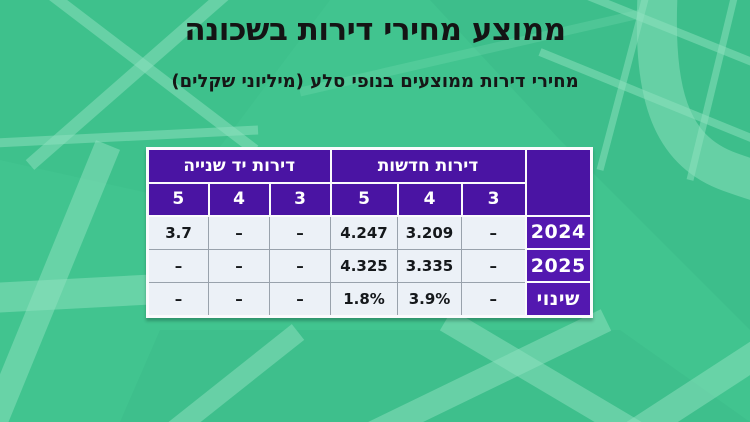  I want to click on cell-2025-used-4: –, so click(239, 265).